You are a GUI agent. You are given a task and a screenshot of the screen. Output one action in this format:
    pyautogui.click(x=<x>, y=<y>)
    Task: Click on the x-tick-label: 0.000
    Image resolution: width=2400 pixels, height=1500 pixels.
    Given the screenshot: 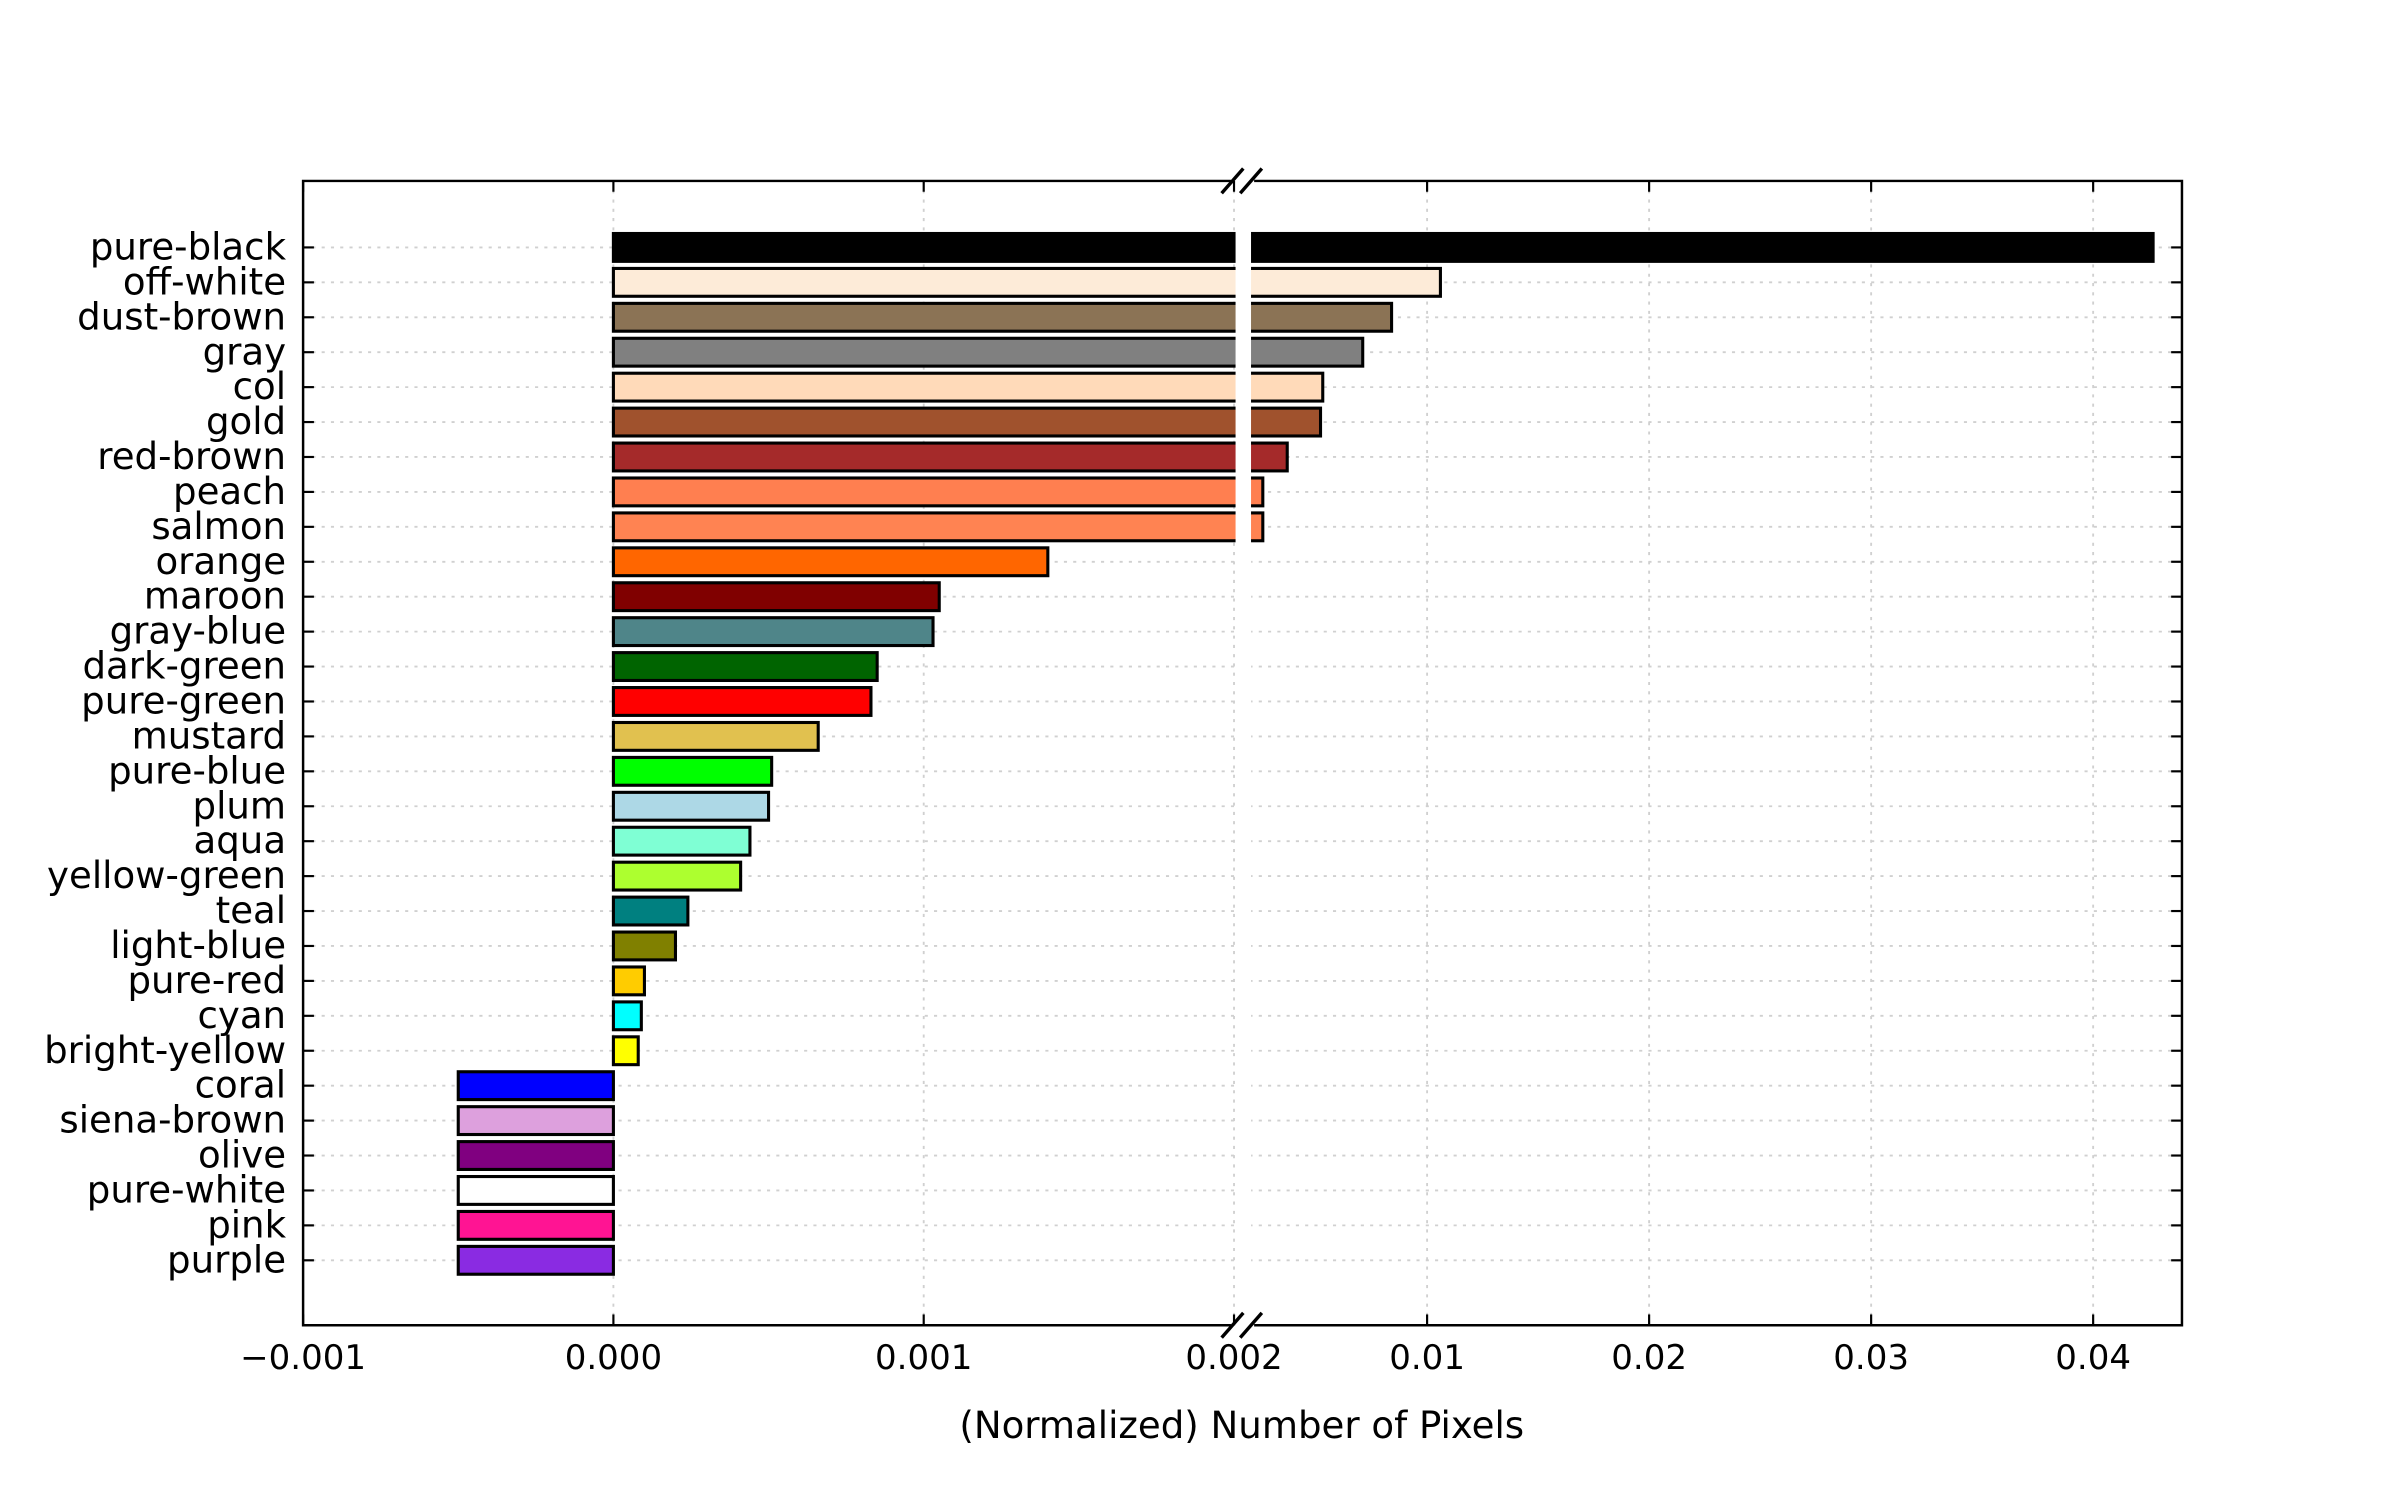 What is the action you would take?
    pyautogui.click(x=613, y=1358)
    